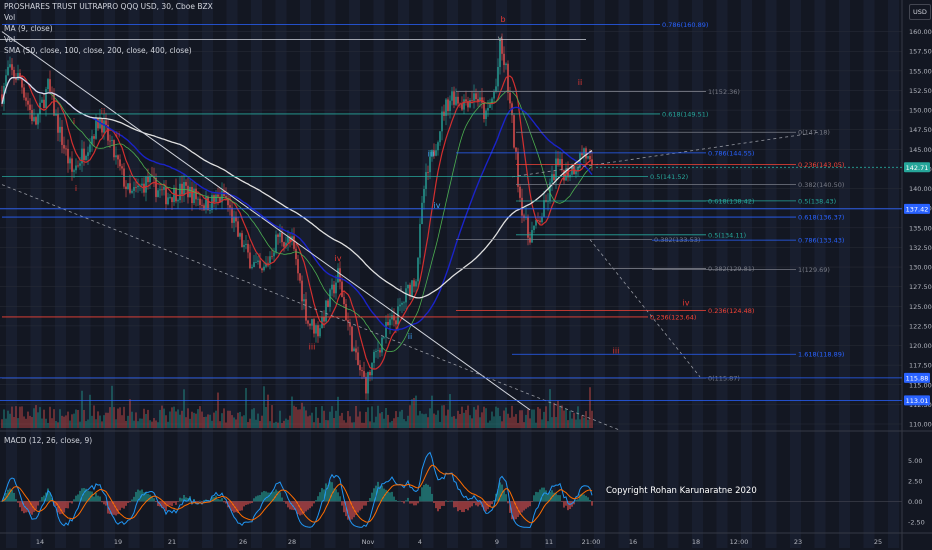 The width and height of the screenshot is (932, 550). I want to click on fib-label: 0.236(143.05), so click(821, 165).